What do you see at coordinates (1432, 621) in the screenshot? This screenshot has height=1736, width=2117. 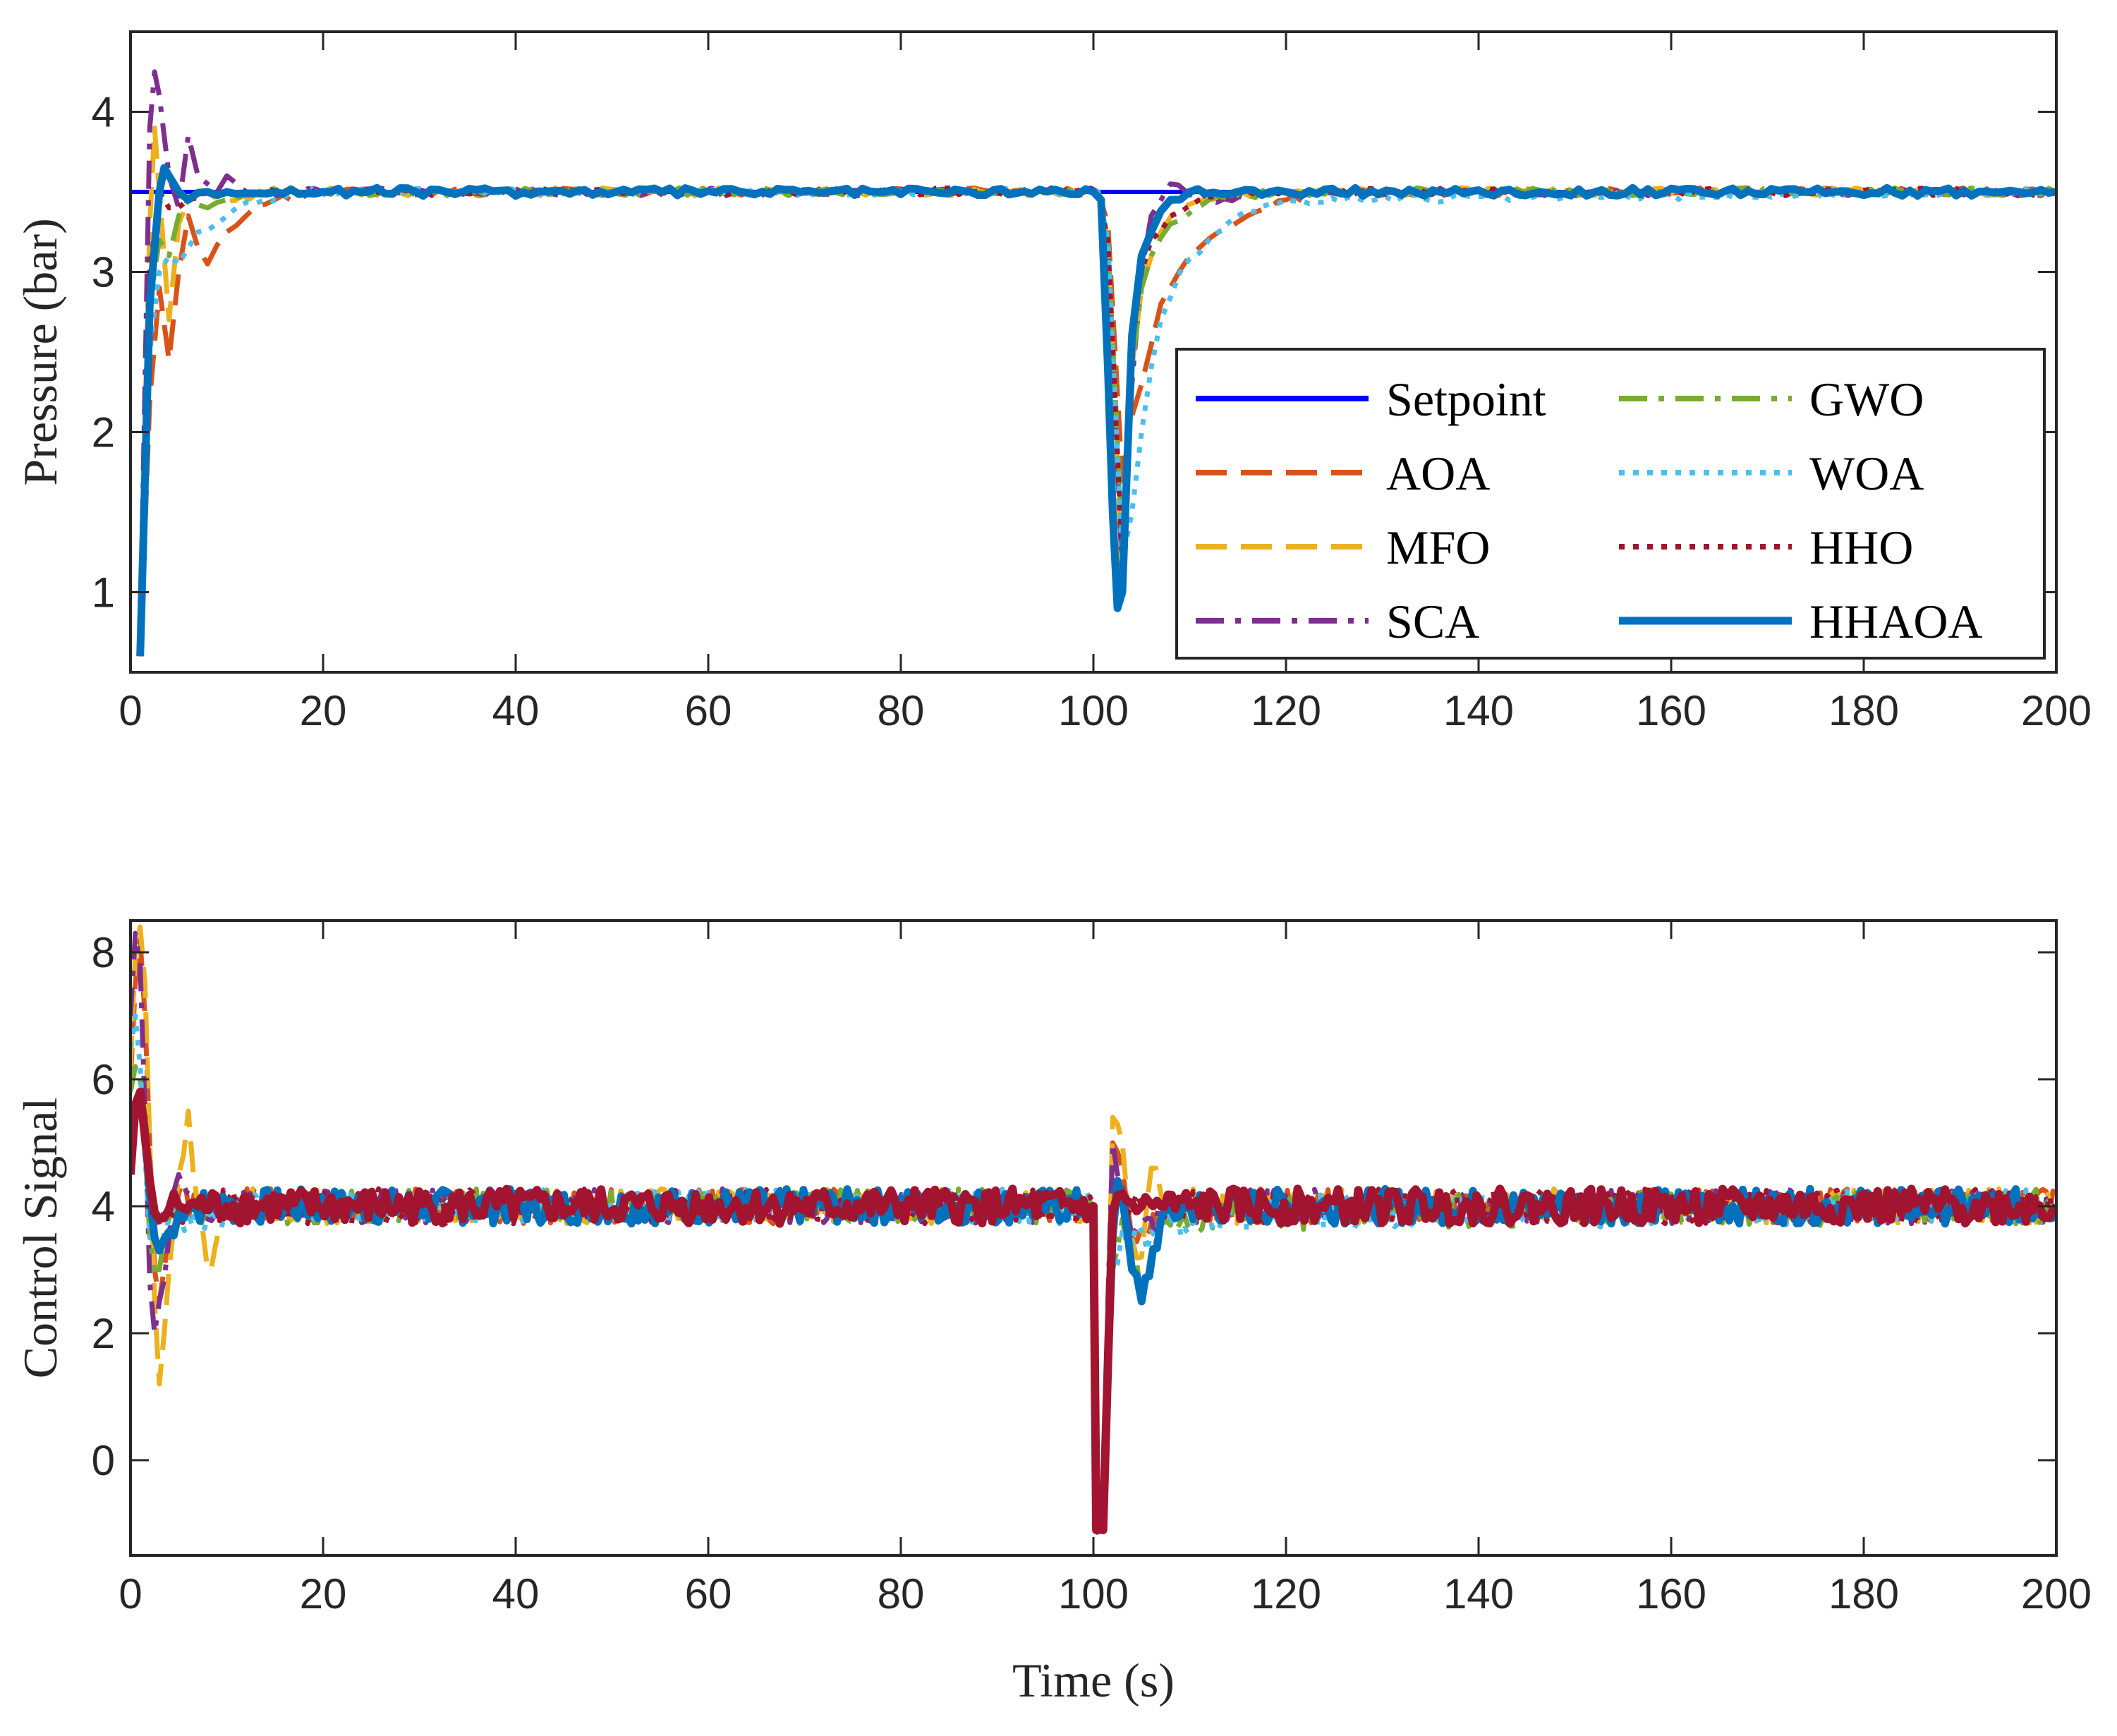 I see `legend-label-sca: SCA` at bounding box center [1432, 621].